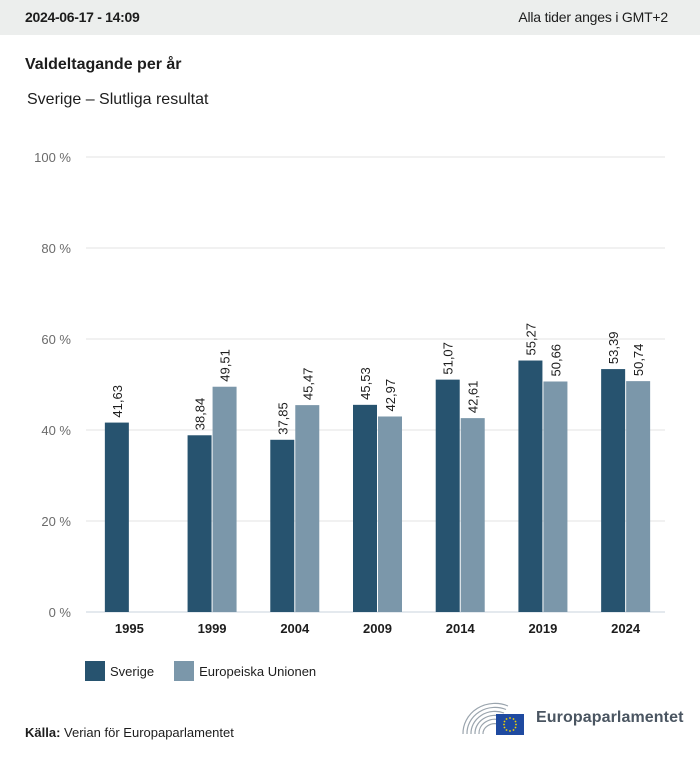  Describe the element at coordinates (365, 383) in the screenshot. I see `data-label: 45,53` at that location.